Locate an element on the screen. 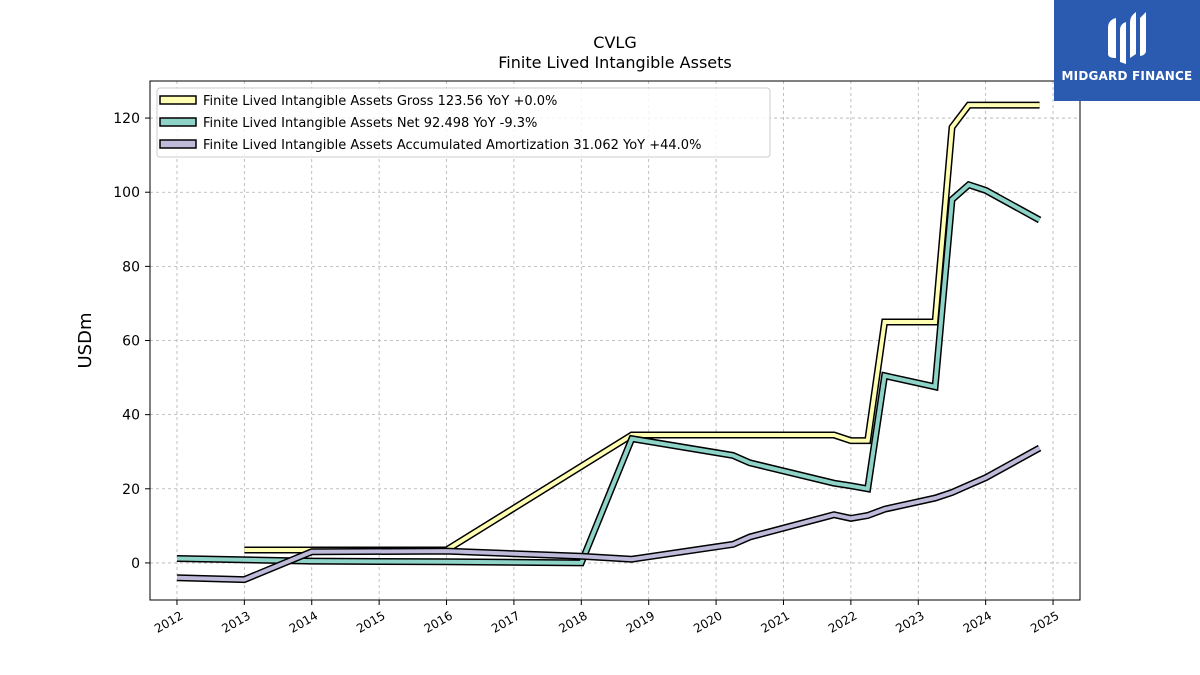 The width and height of the screenshot is (1200, 675). y-tick-label: 120 is located at coordinates (126, 119).